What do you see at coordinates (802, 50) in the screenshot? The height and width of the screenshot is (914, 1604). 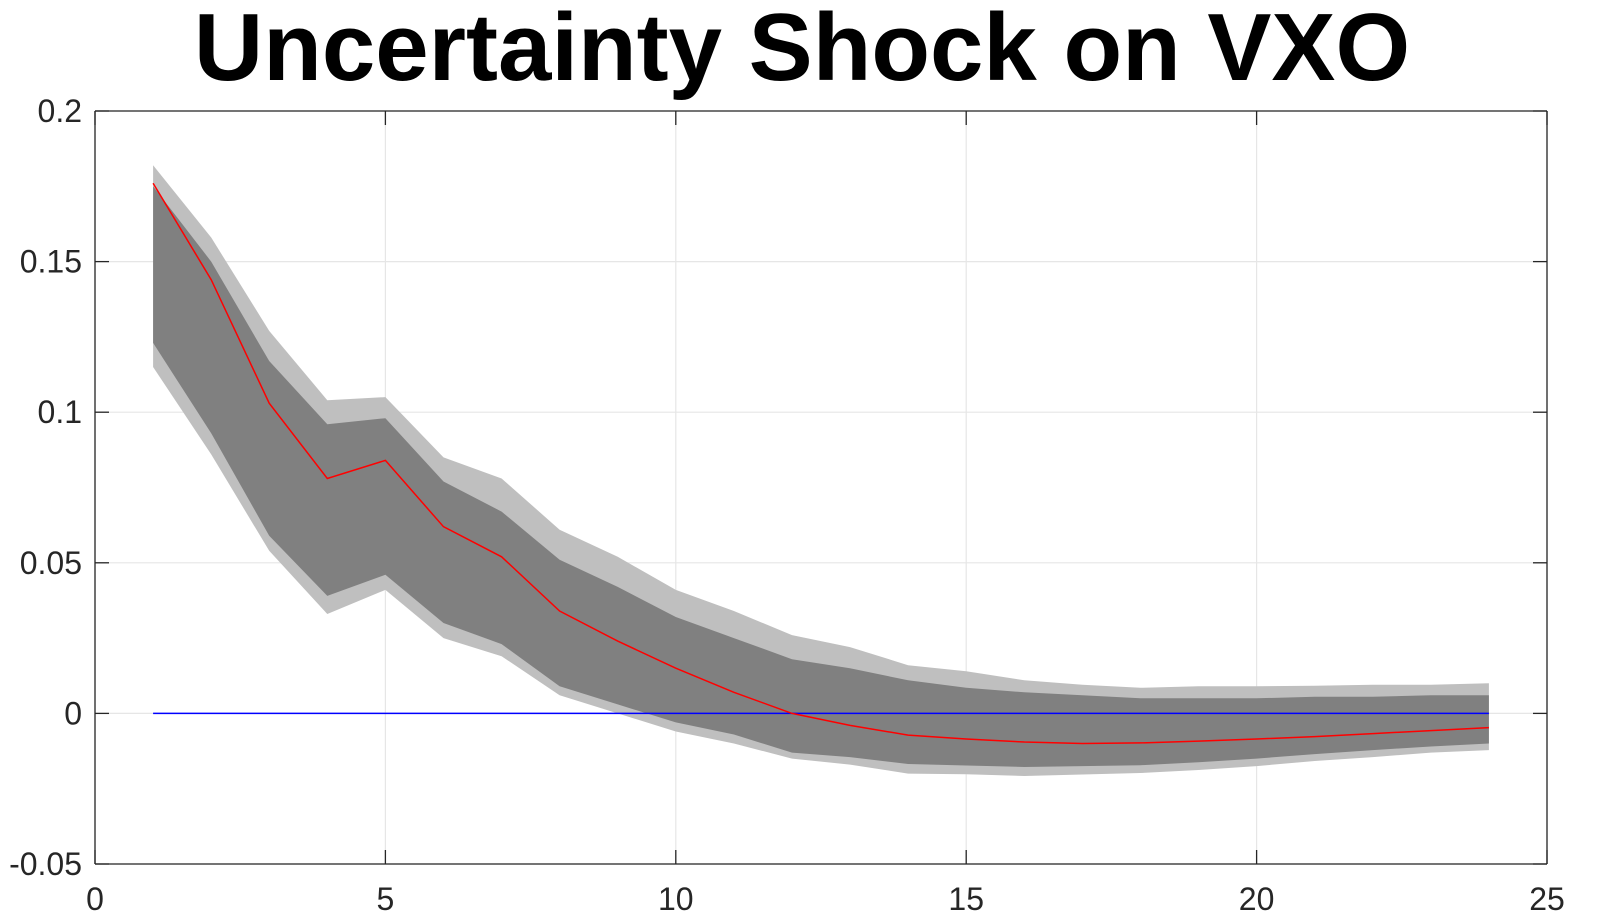 I see `chart-title: Uncertainty Shock on VXO` at bounding box center [802, 50].